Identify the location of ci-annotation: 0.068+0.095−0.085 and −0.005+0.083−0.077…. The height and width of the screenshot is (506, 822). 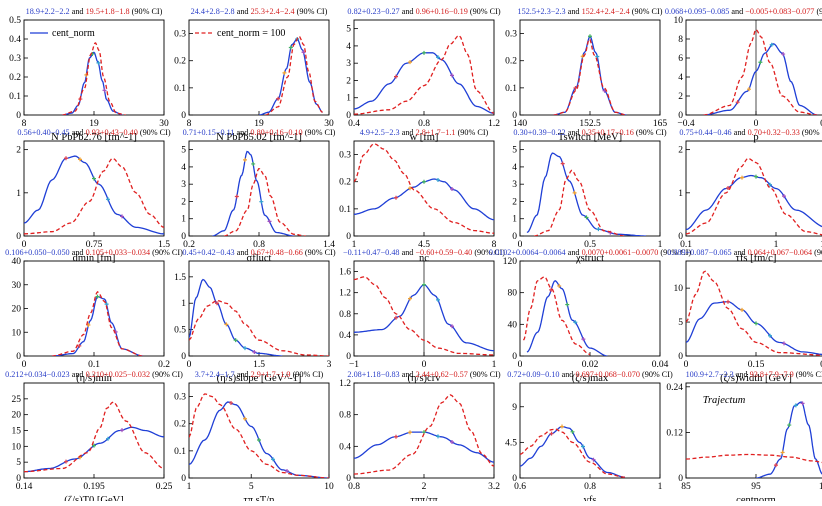
(743, 11).